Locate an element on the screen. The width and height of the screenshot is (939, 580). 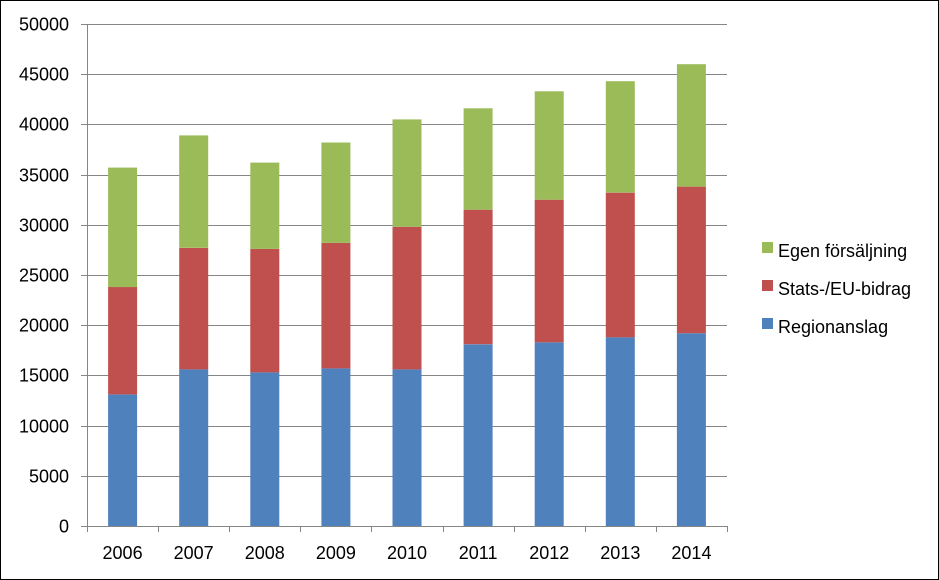
x-tick-label: 2008 is located at coordinates (265, 553).